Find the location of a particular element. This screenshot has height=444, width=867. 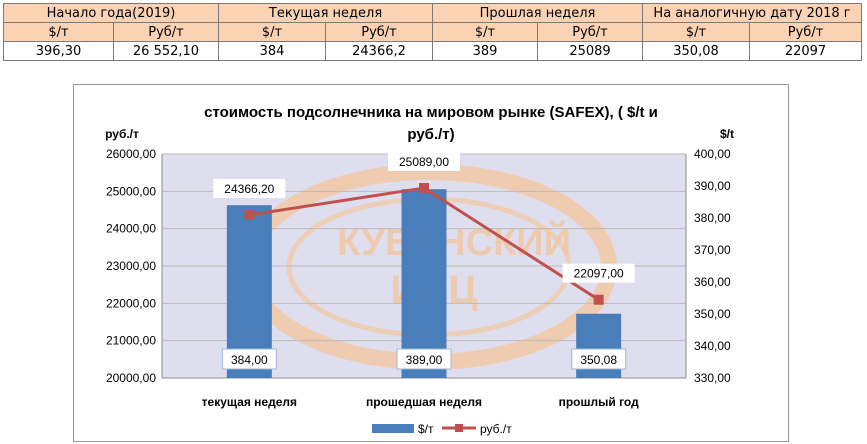

table-units-row: $/т Руб/т $/т Руб/т $/т Руб/т $/т Руб/т is located at coordinates (433, 32).